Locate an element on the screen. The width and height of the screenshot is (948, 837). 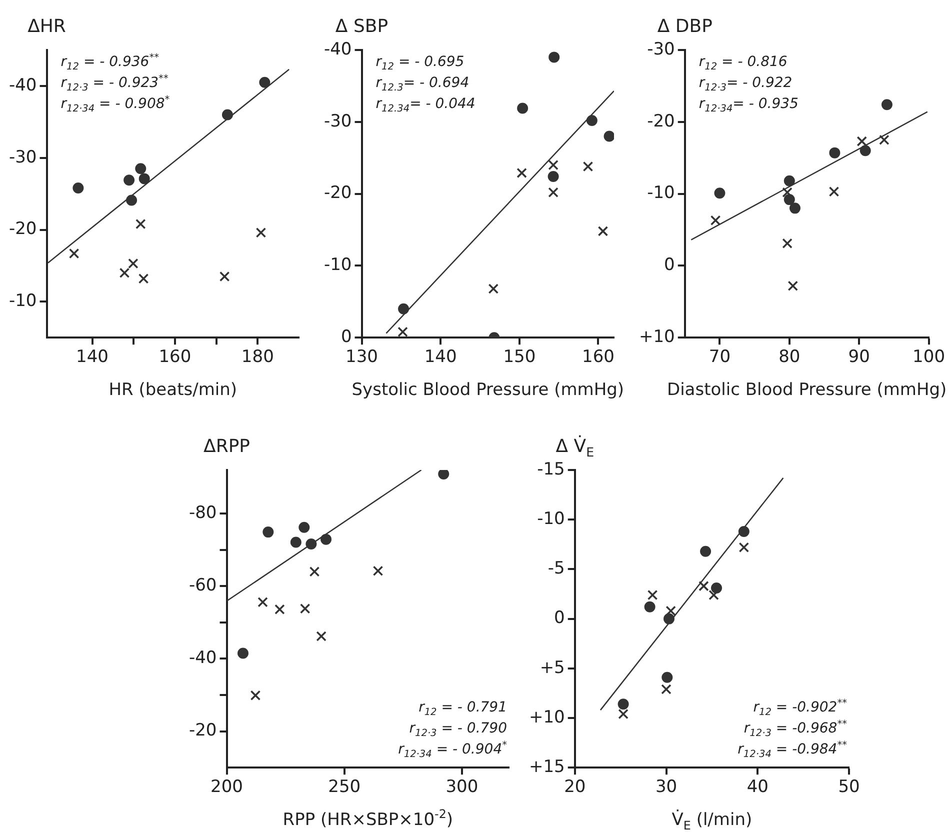
y-tick-label: -60 is located at coordinates (202, 586).